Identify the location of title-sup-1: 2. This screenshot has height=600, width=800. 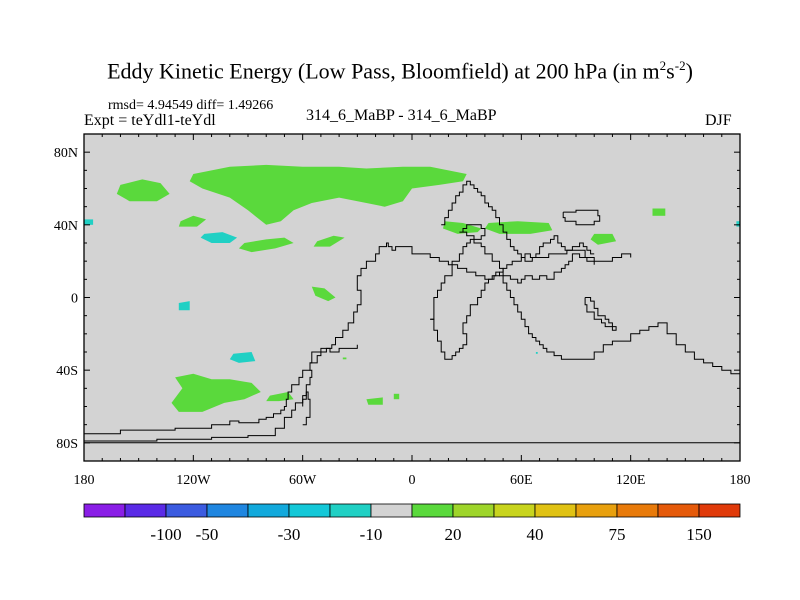
(663, 65).